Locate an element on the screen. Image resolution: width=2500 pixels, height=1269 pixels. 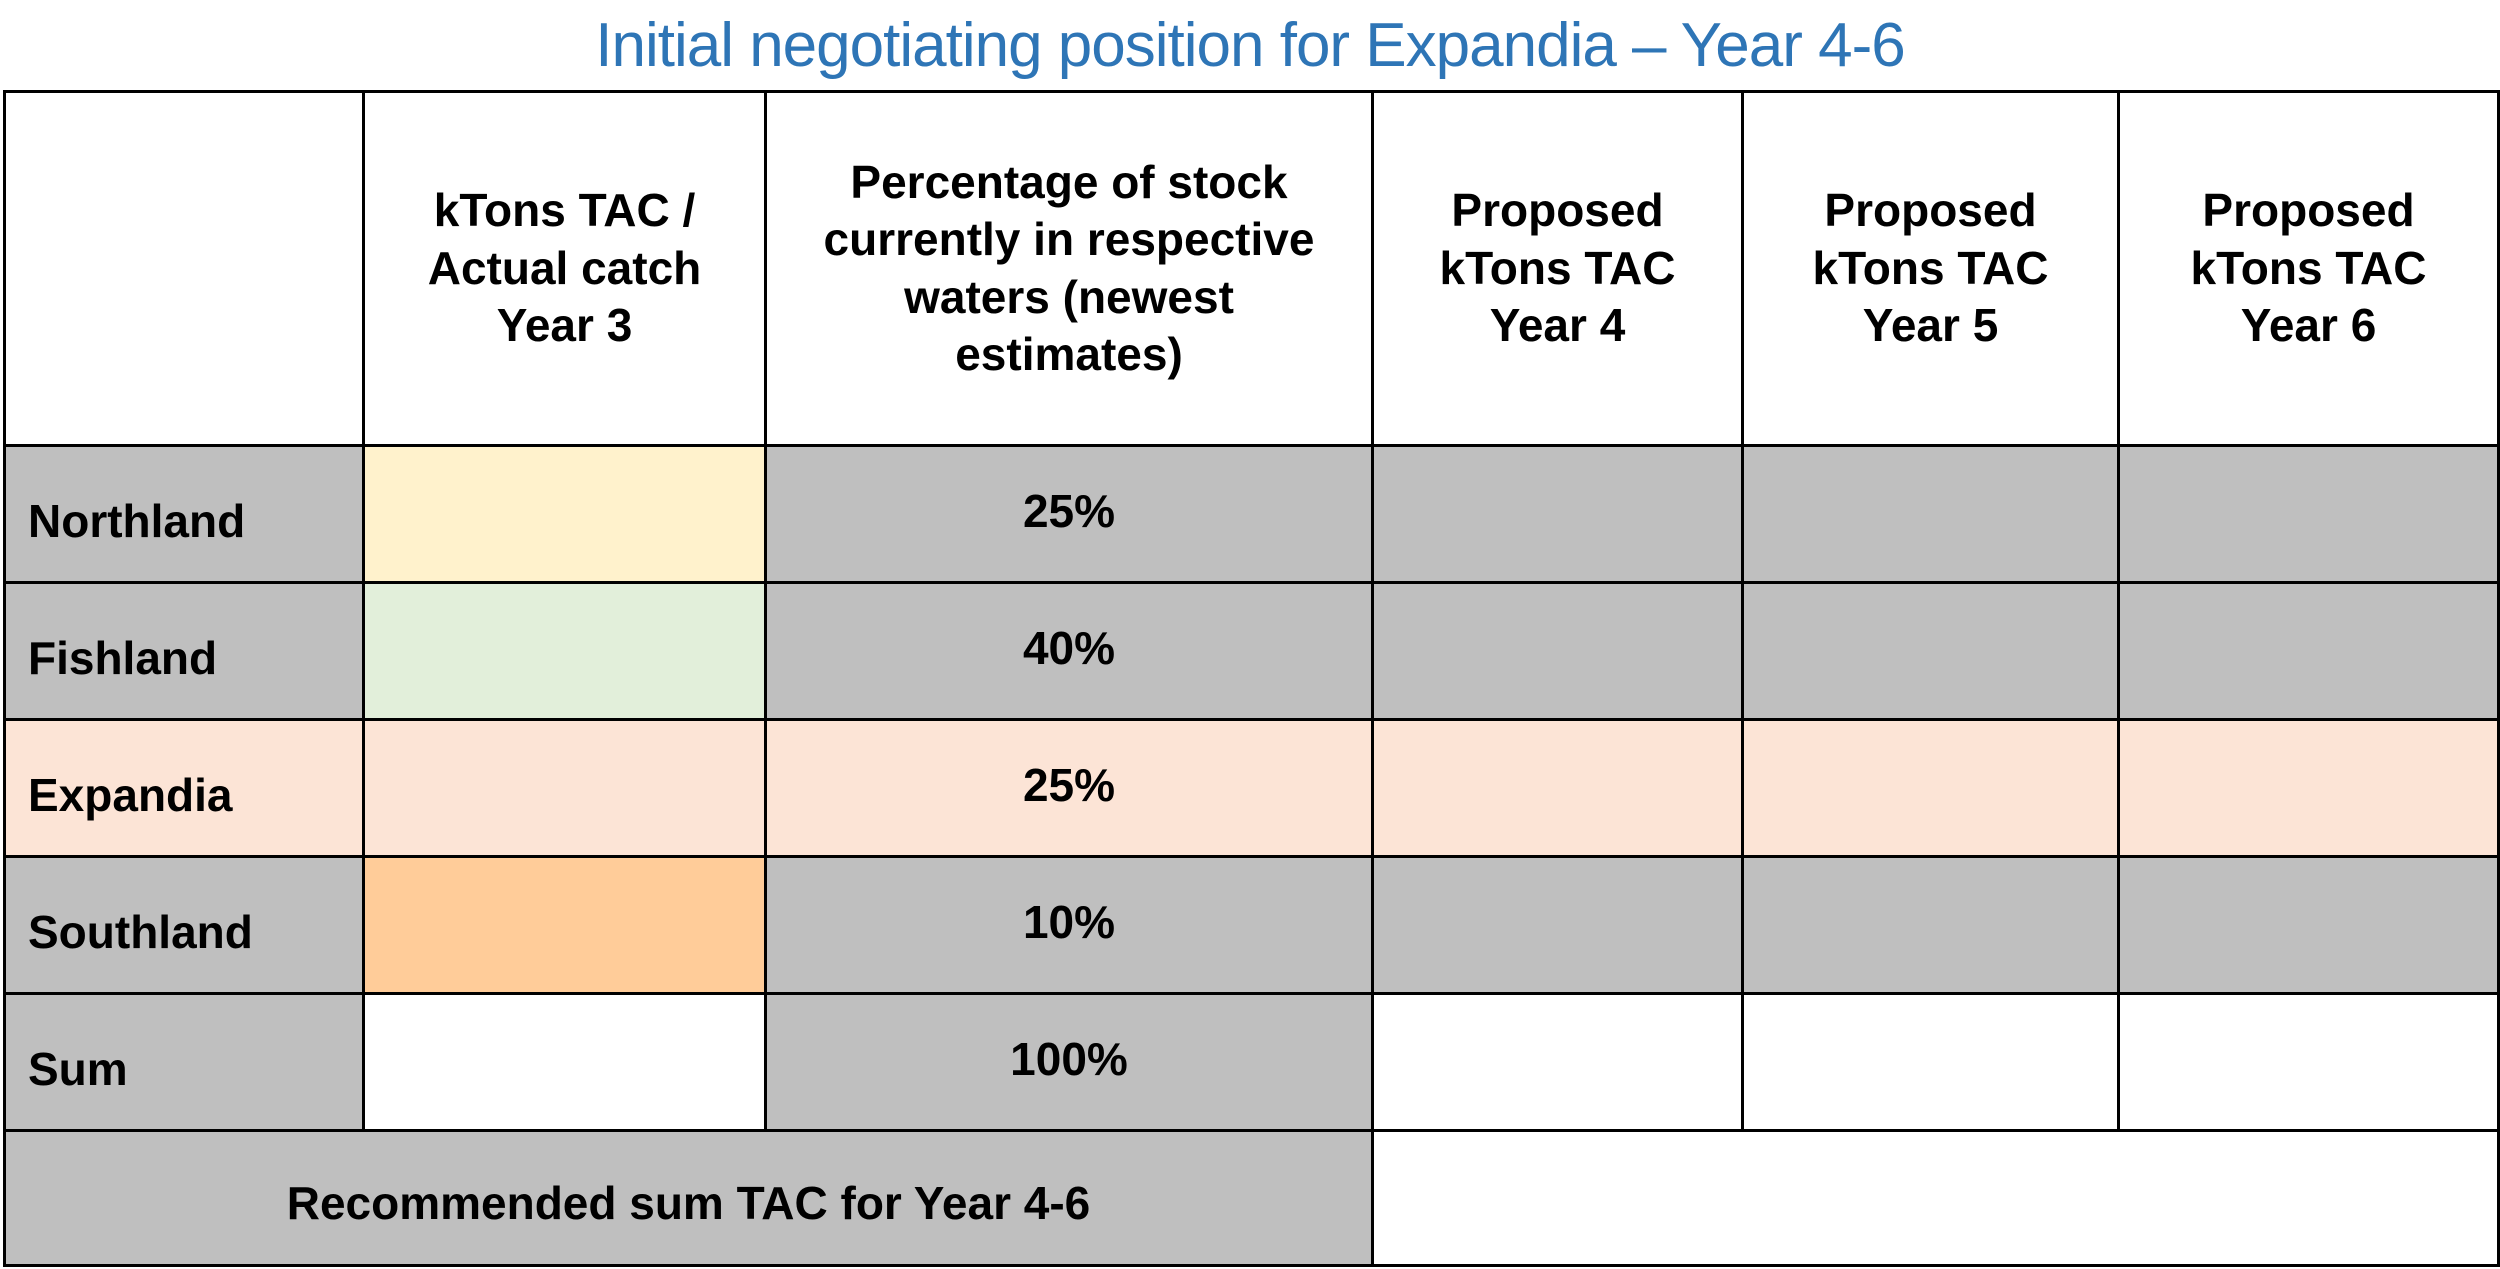
cell-sum-year6 is located at coordinates (2308, 1062).